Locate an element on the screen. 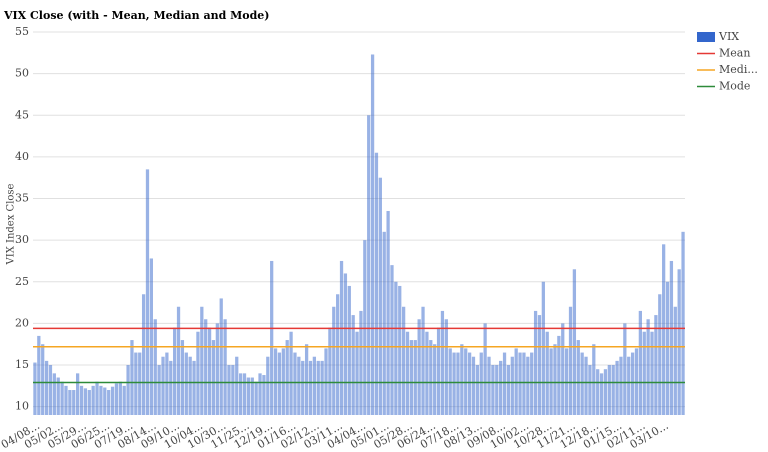 The height and width of the screenshot is (452, 768). y-tick-label: 25 is located at coordinates (22, 281).